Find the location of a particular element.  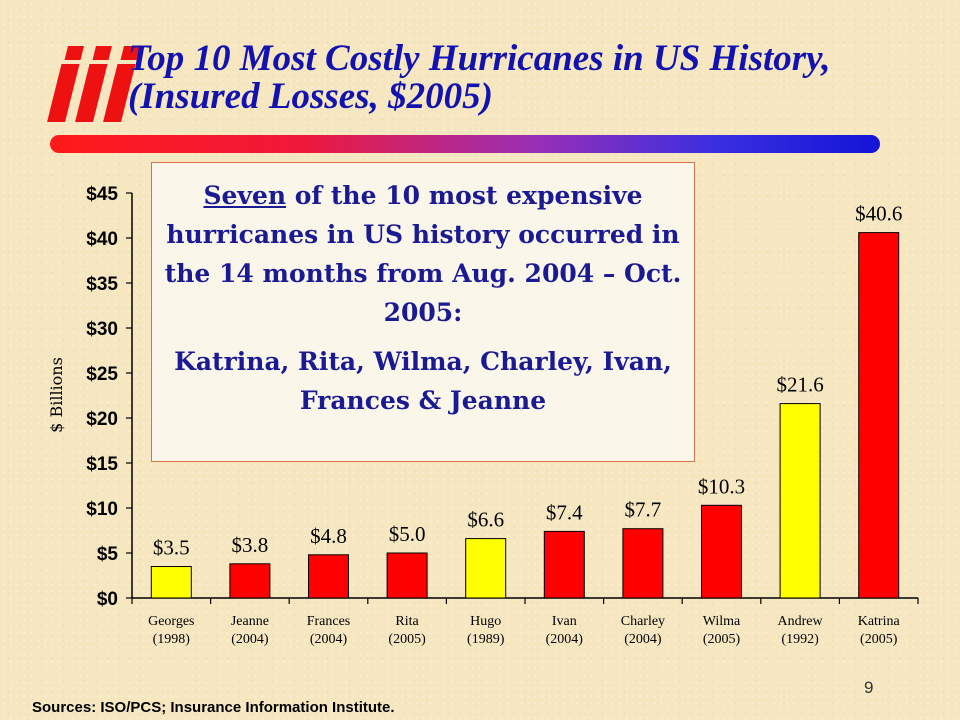

title-line-2: (Insured Losses, $2005) is located at coordinates (310, 96).